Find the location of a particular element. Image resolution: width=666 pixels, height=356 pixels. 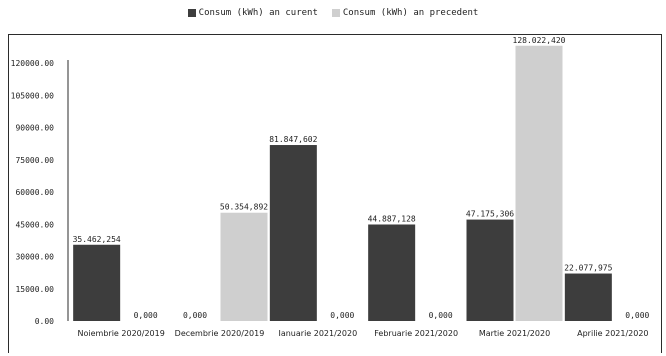

data-label: 47.175,306 is located at coordinates (490, 214).